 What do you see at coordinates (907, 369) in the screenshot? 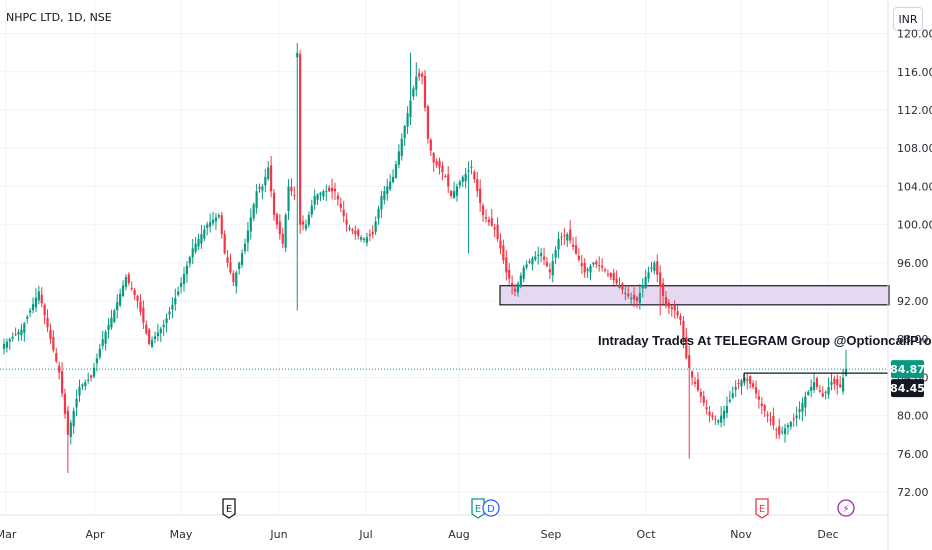
I see `last-price-label: 84.87` at bounding box center [907, 369].